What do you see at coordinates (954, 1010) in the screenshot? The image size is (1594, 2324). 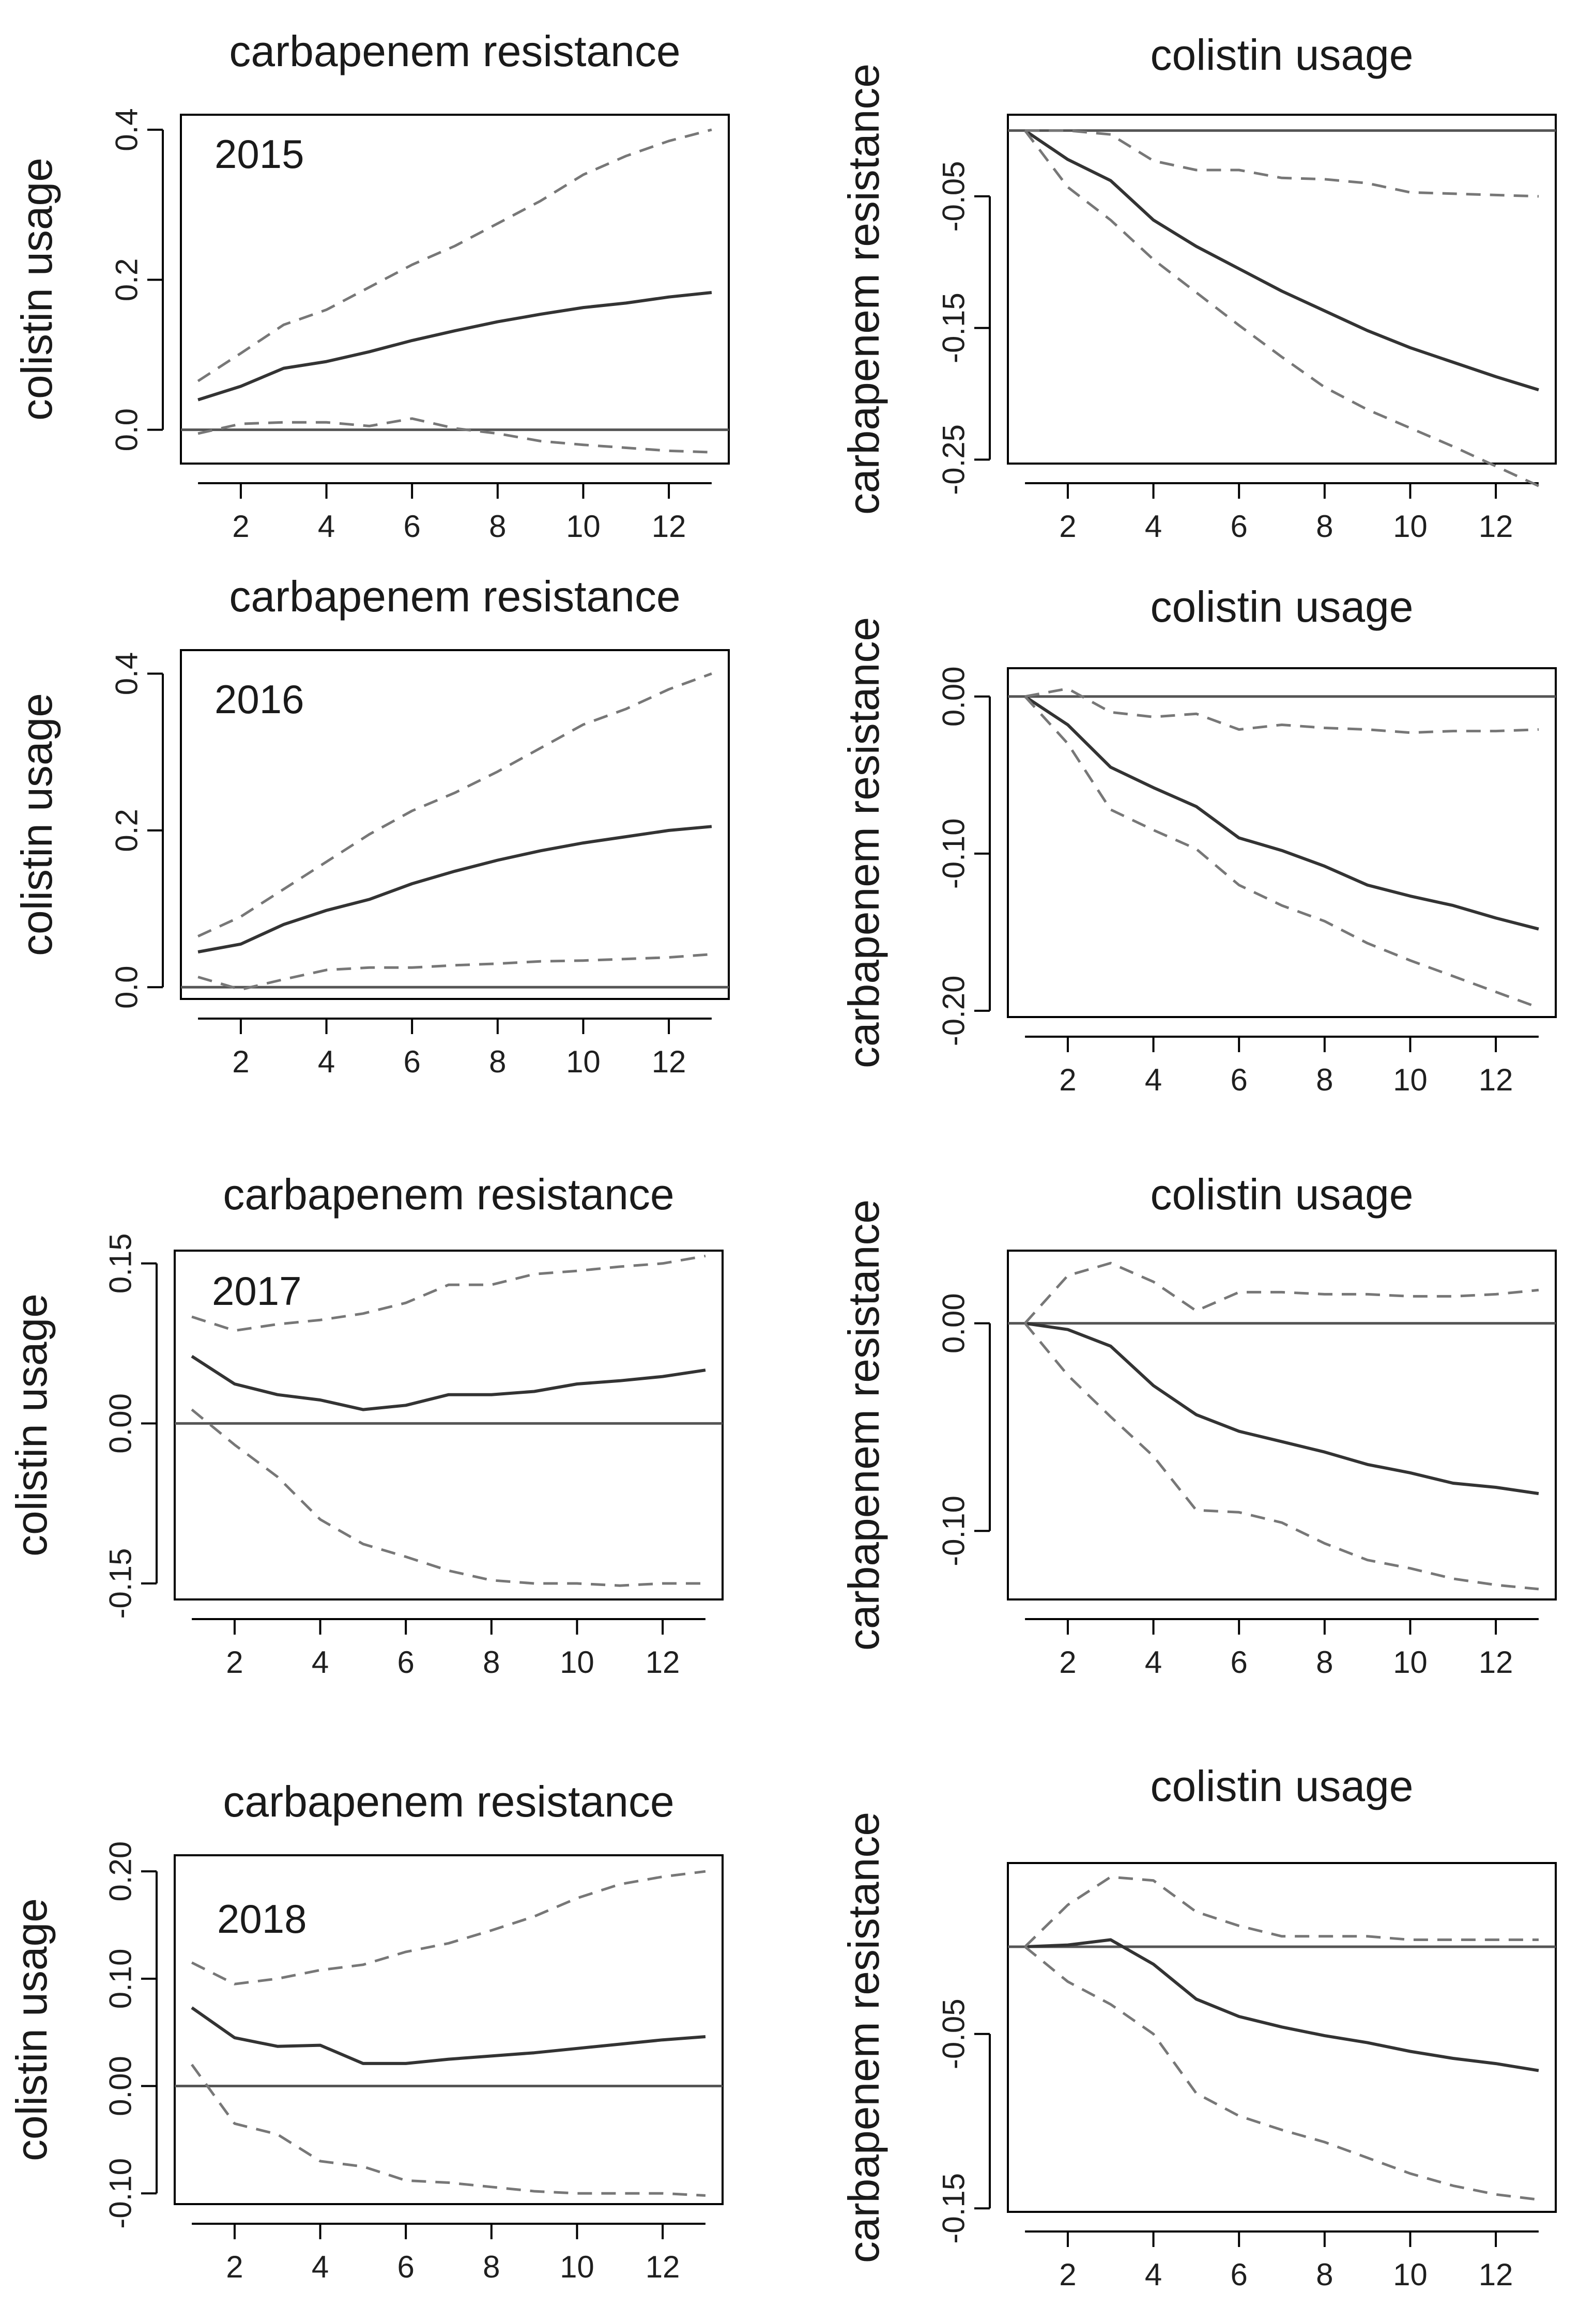 I see `y-tick-label: -0.20` at bounding box center [954, 1010].